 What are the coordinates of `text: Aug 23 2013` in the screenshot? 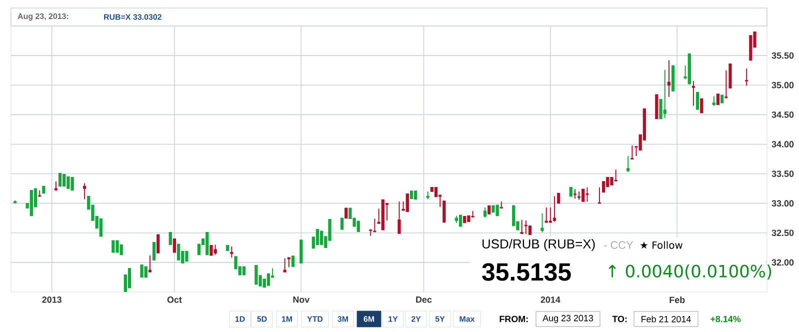 It's located at (568, 319).